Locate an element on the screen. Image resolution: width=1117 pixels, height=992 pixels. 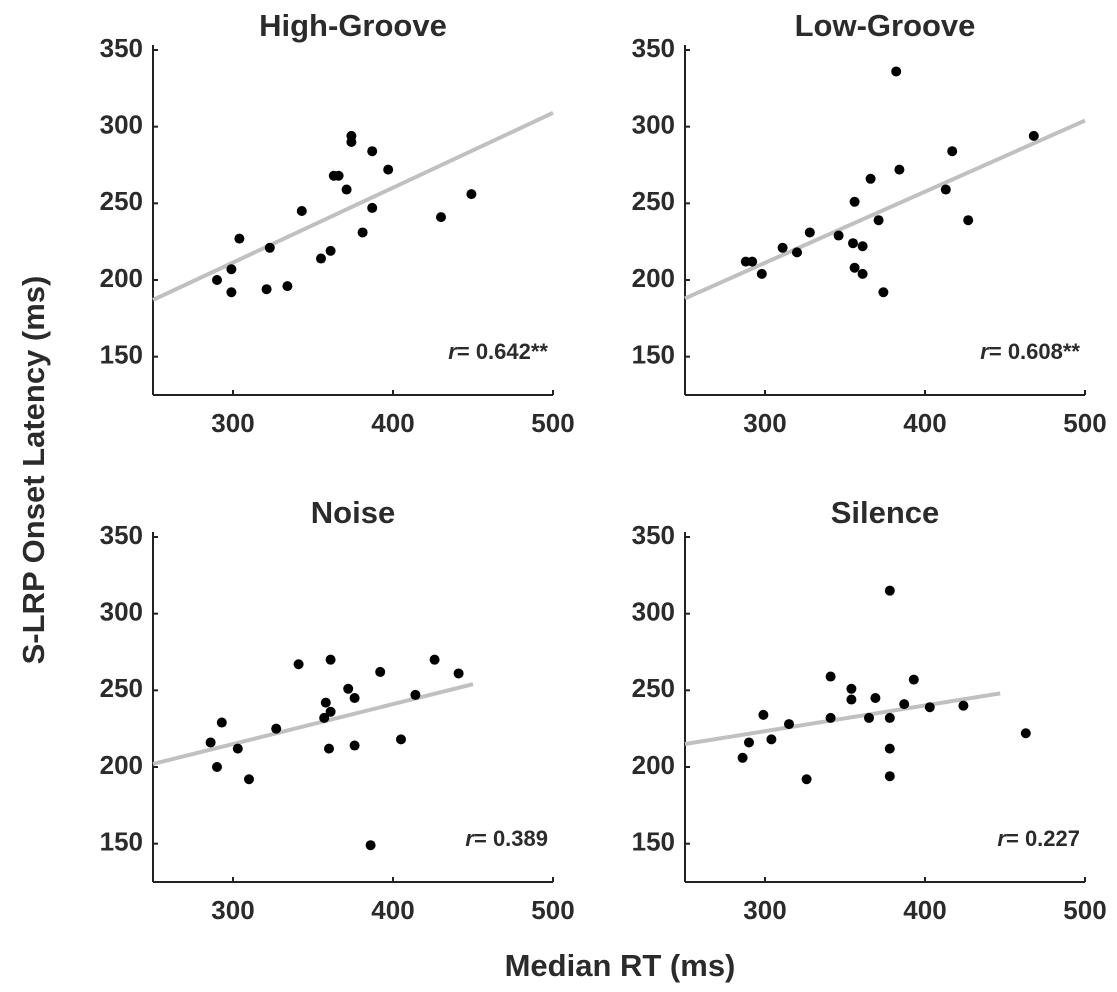
annotation: r= 0.389 is located at coordinates (506, 838).